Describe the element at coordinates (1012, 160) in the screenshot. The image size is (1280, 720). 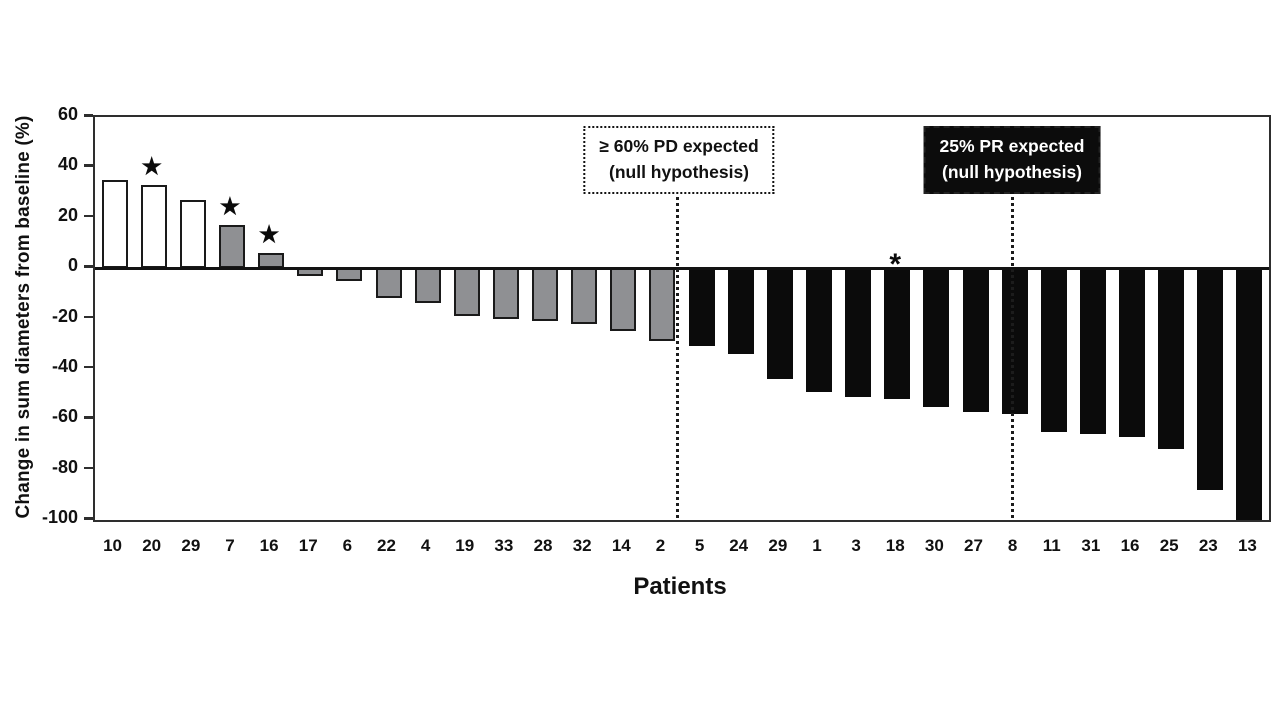
I see `pr-expected-annotation-box: 25% PR expected (null hypothesis)` at that location.